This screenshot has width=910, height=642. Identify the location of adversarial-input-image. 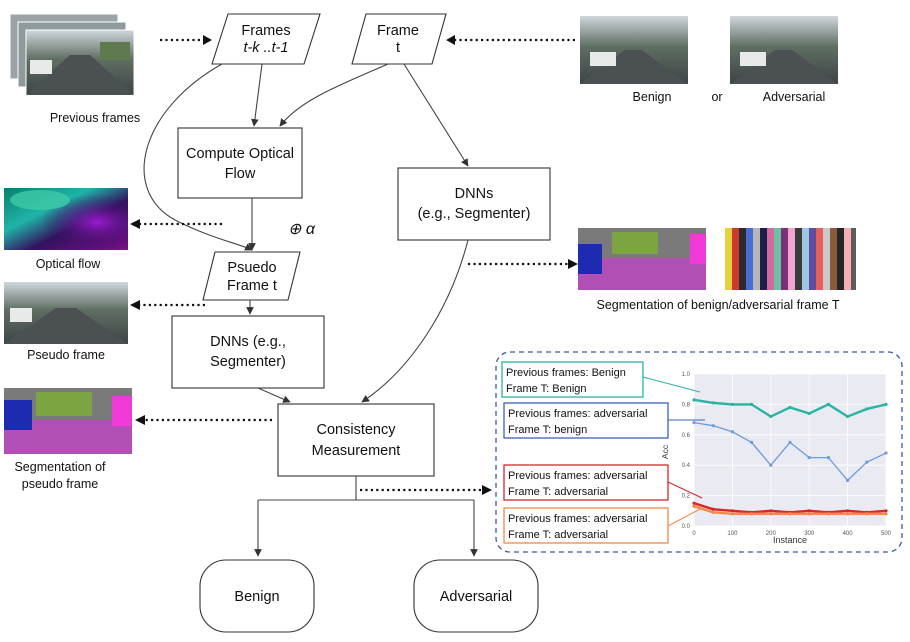
(784, 50).